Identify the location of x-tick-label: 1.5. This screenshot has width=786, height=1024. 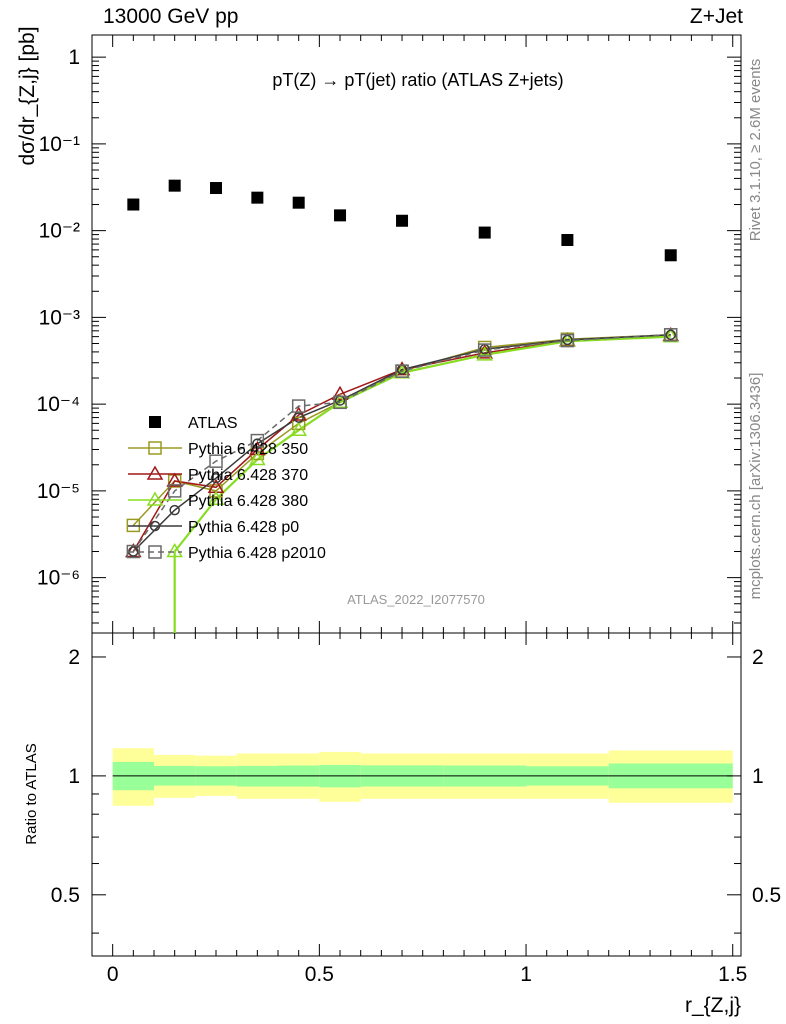
(732, 974).